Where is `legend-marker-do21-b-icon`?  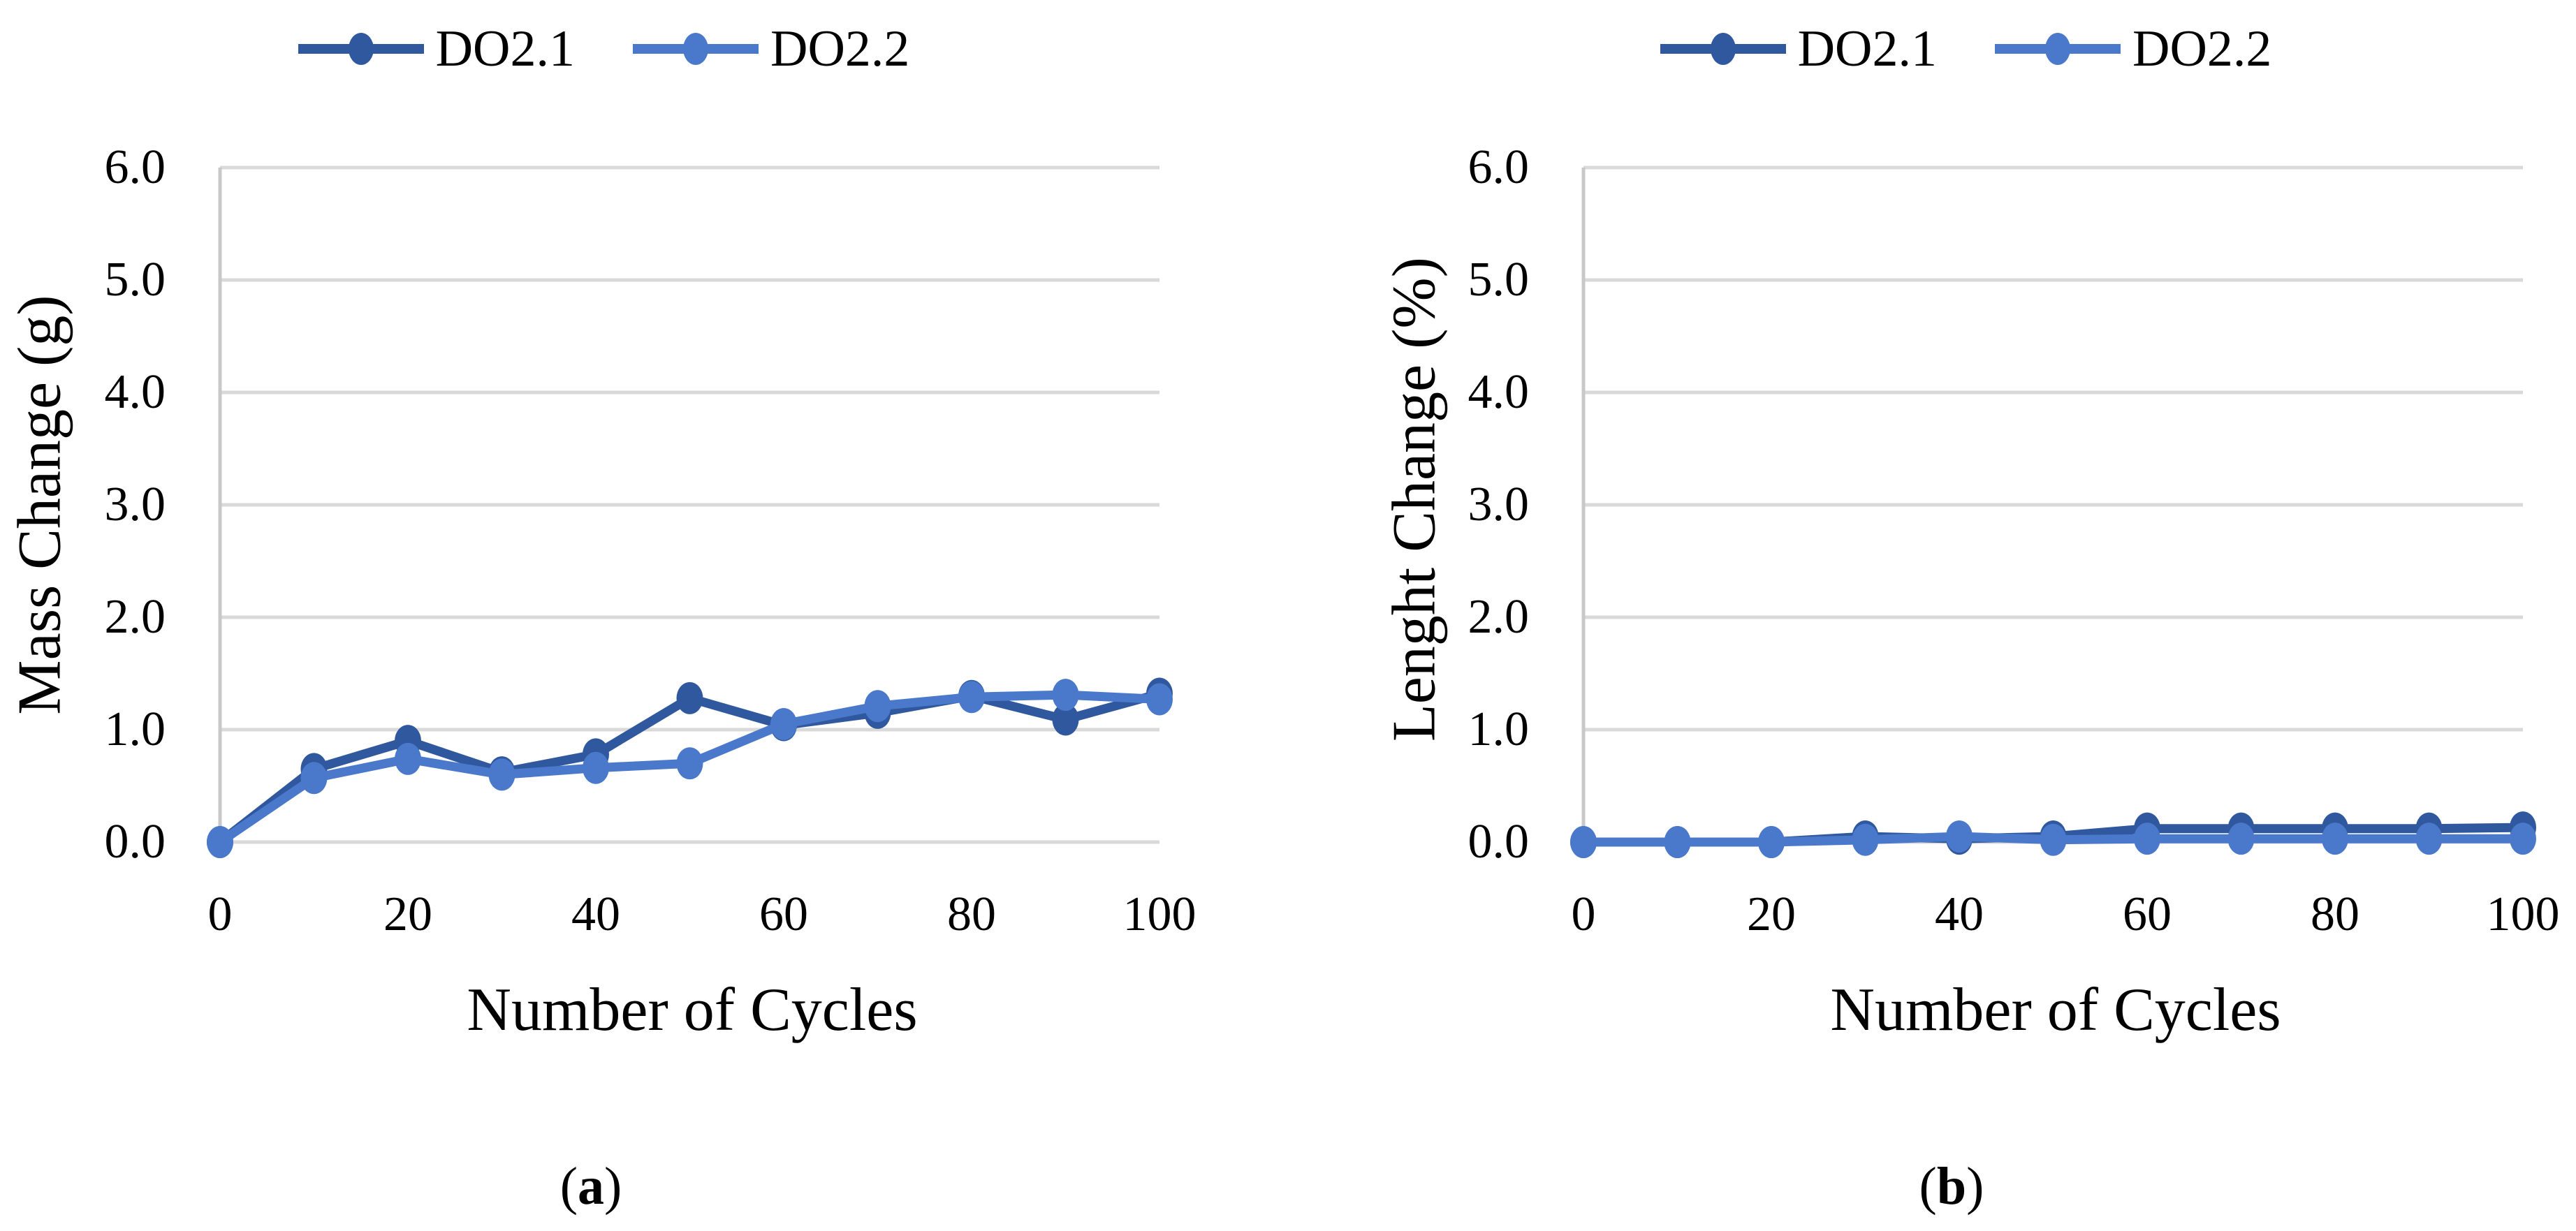
legend-marker-do21-b-icon is located at coordinates (1723, 49).